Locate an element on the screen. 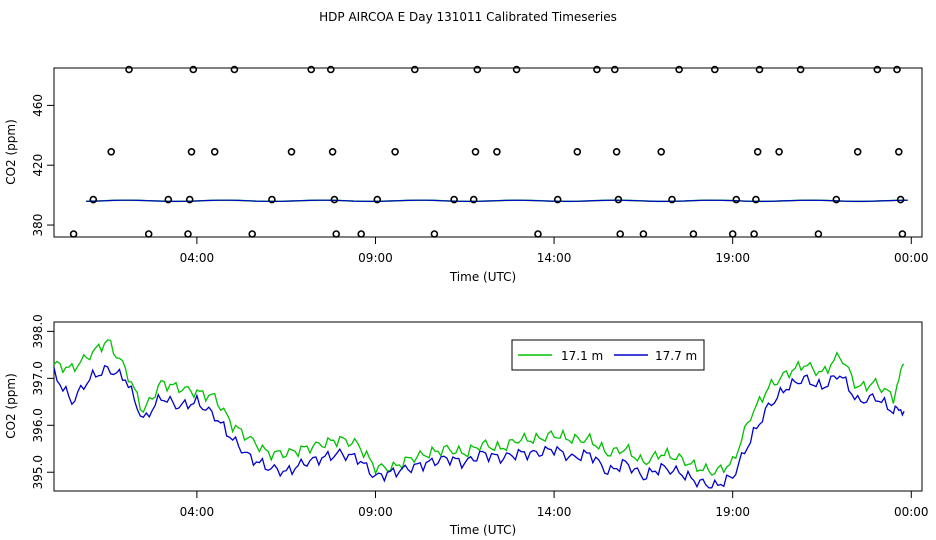 The image size is (936, 540). bottom-y-axis: 395.0 396.0 397.0 398.0 is located at coordinates (42, 401).